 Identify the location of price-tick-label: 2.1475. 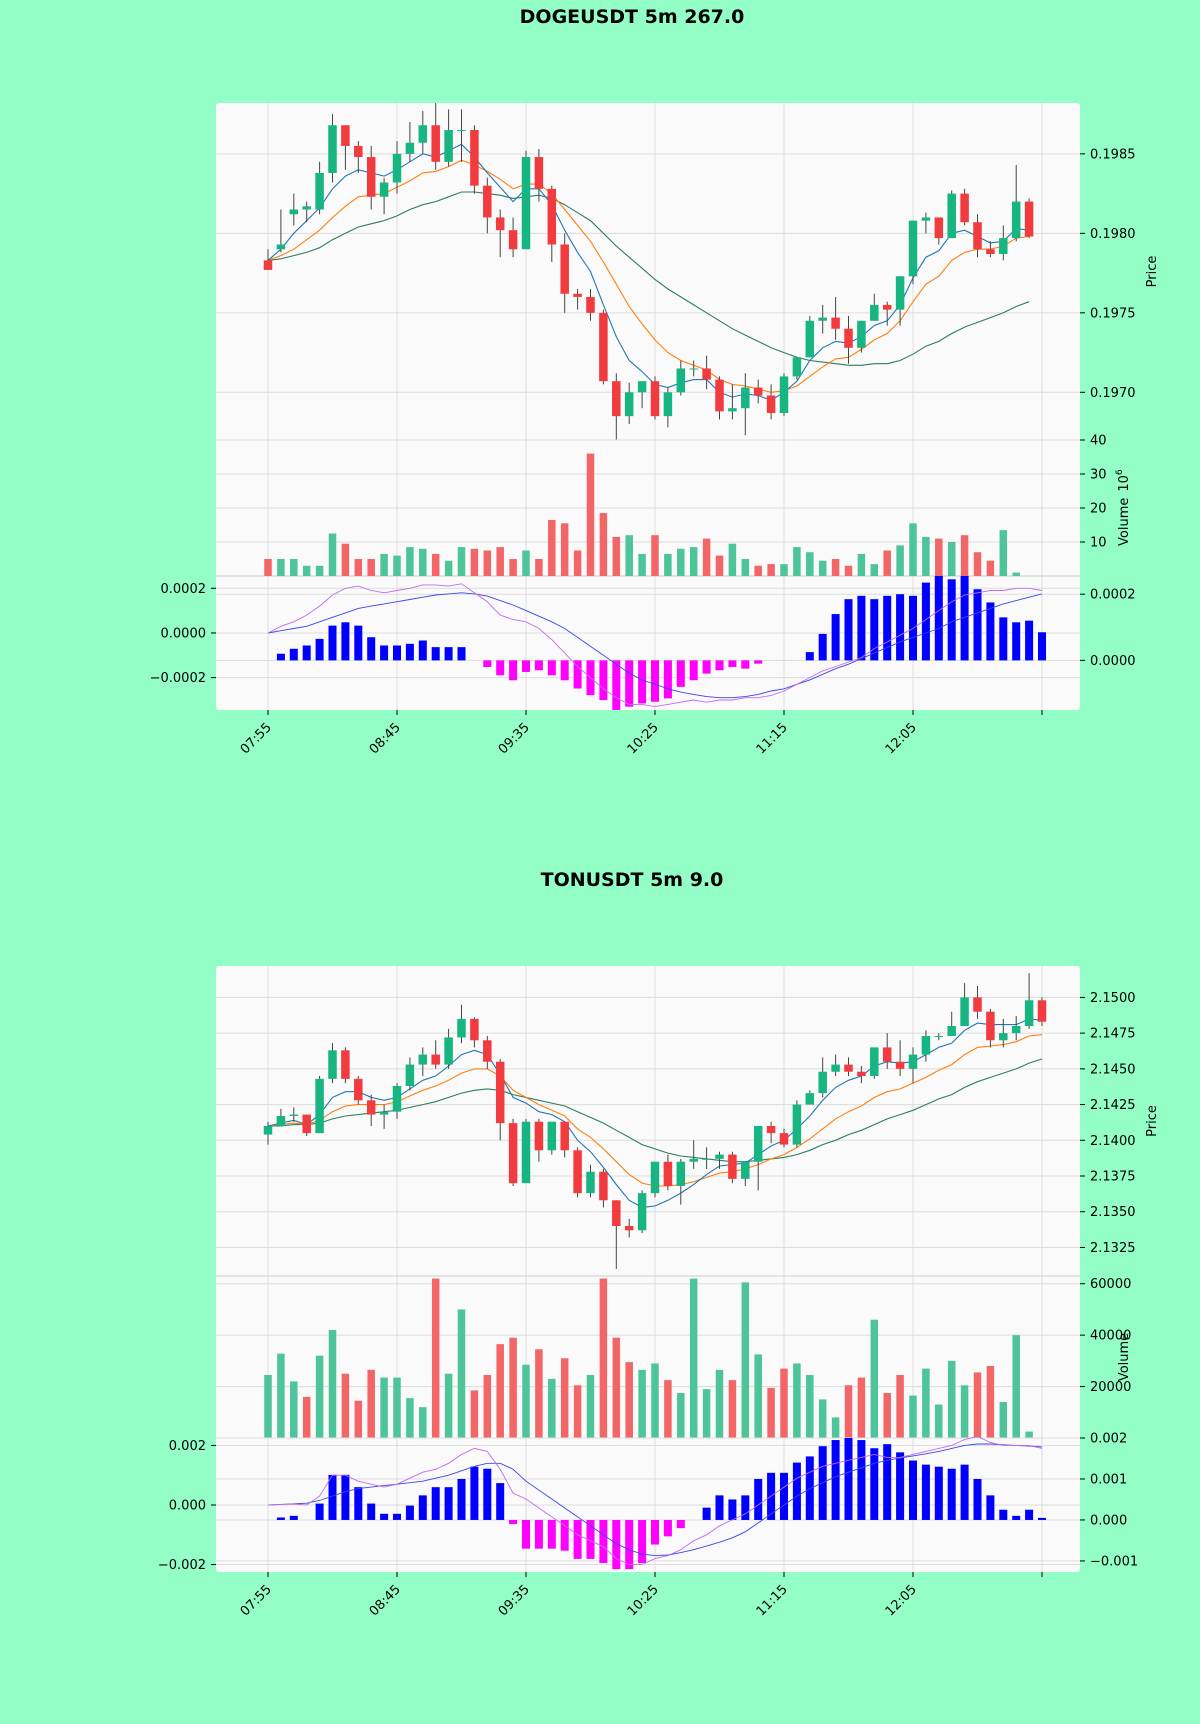
(1113, 1034).